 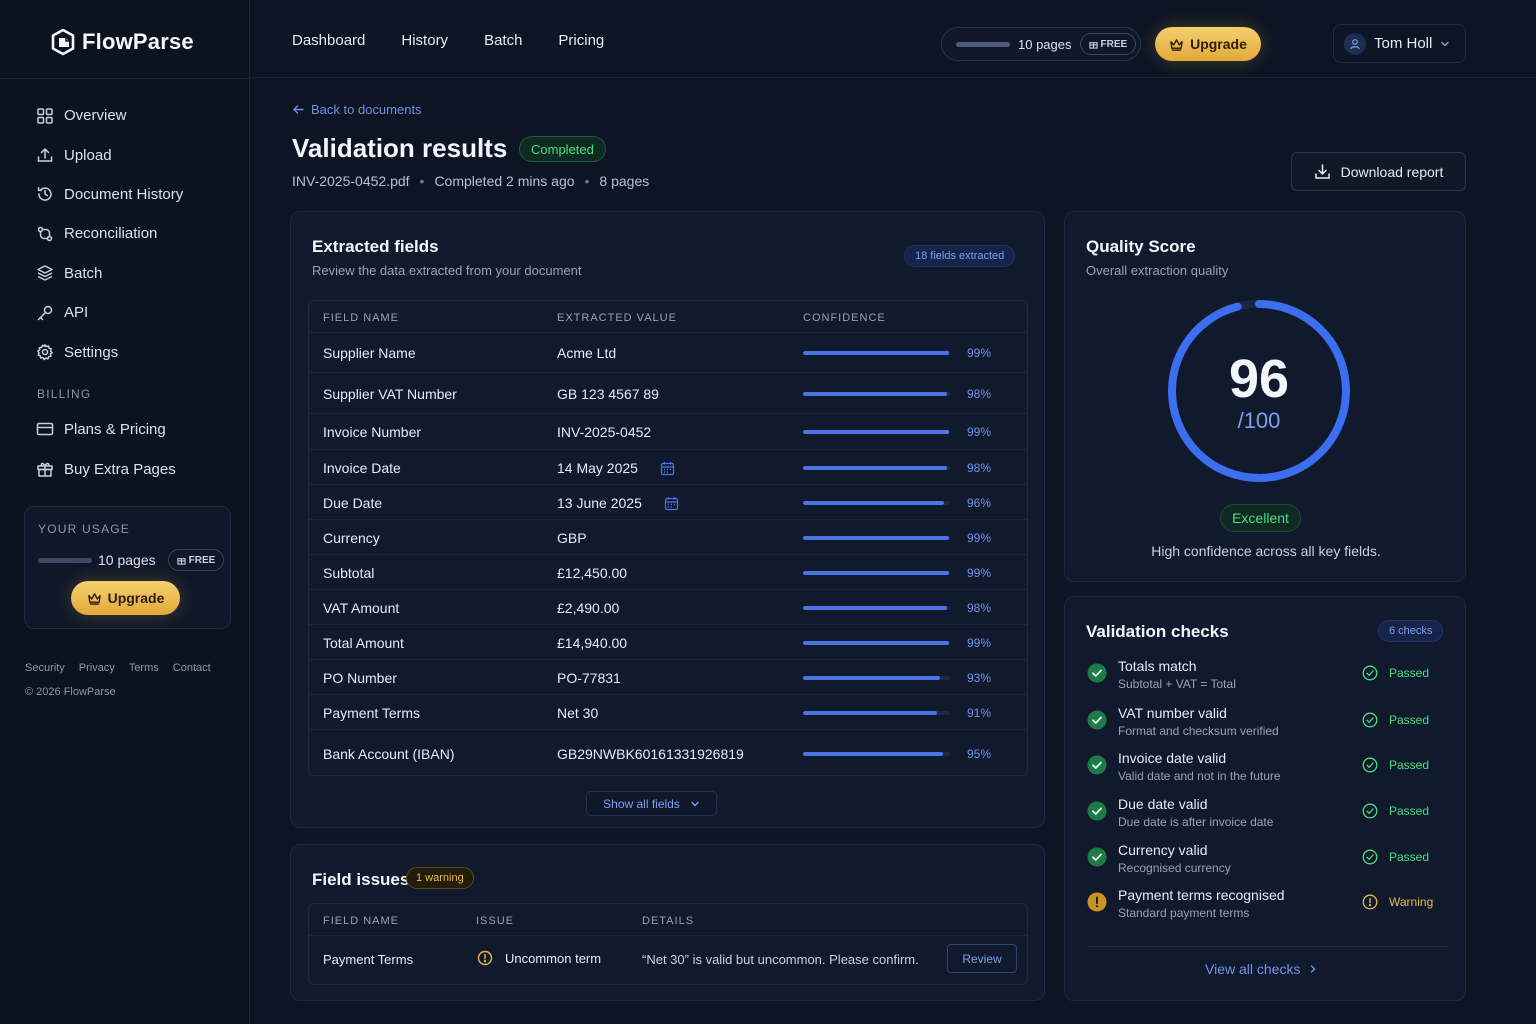 What do you see at coordinates (191, 668) in the screenshot?
I see `footer-link-contact: Contact` at bounding box center [191, 668].